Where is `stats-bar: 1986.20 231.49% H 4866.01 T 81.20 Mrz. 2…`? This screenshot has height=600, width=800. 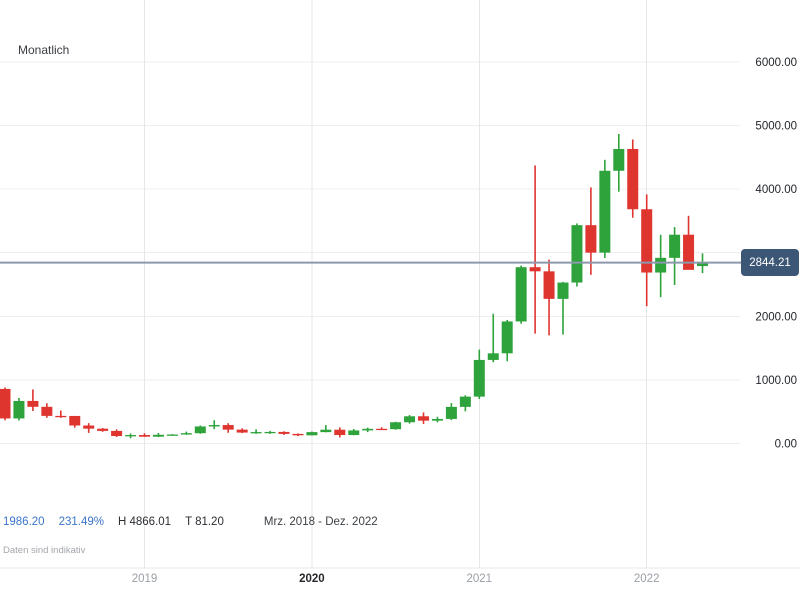
stats-bar: 1986.20 231.49% H 4866.01 T 81.20 Mrz. 2… is located at coordinates (190, 522).